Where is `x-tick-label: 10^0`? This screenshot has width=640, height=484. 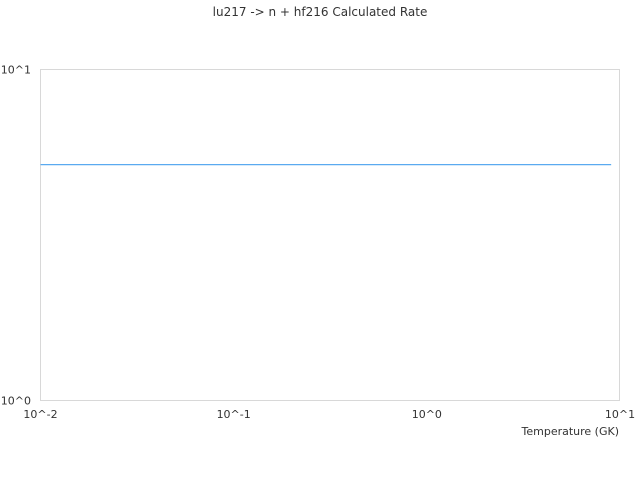 x-tick-label: 10^0 is located at coordinates (427, 414).